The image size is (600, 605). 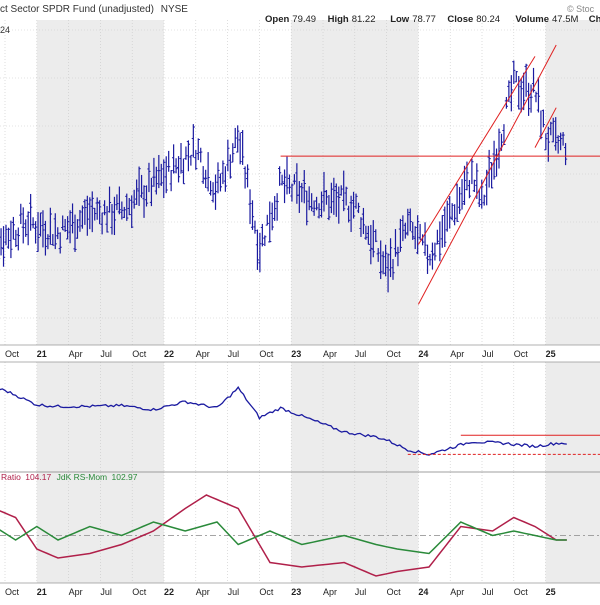 What do you see at coordinates (283, 421) in the screenshot?
I see `relative-strength-line` at bounding box center [283, 421].